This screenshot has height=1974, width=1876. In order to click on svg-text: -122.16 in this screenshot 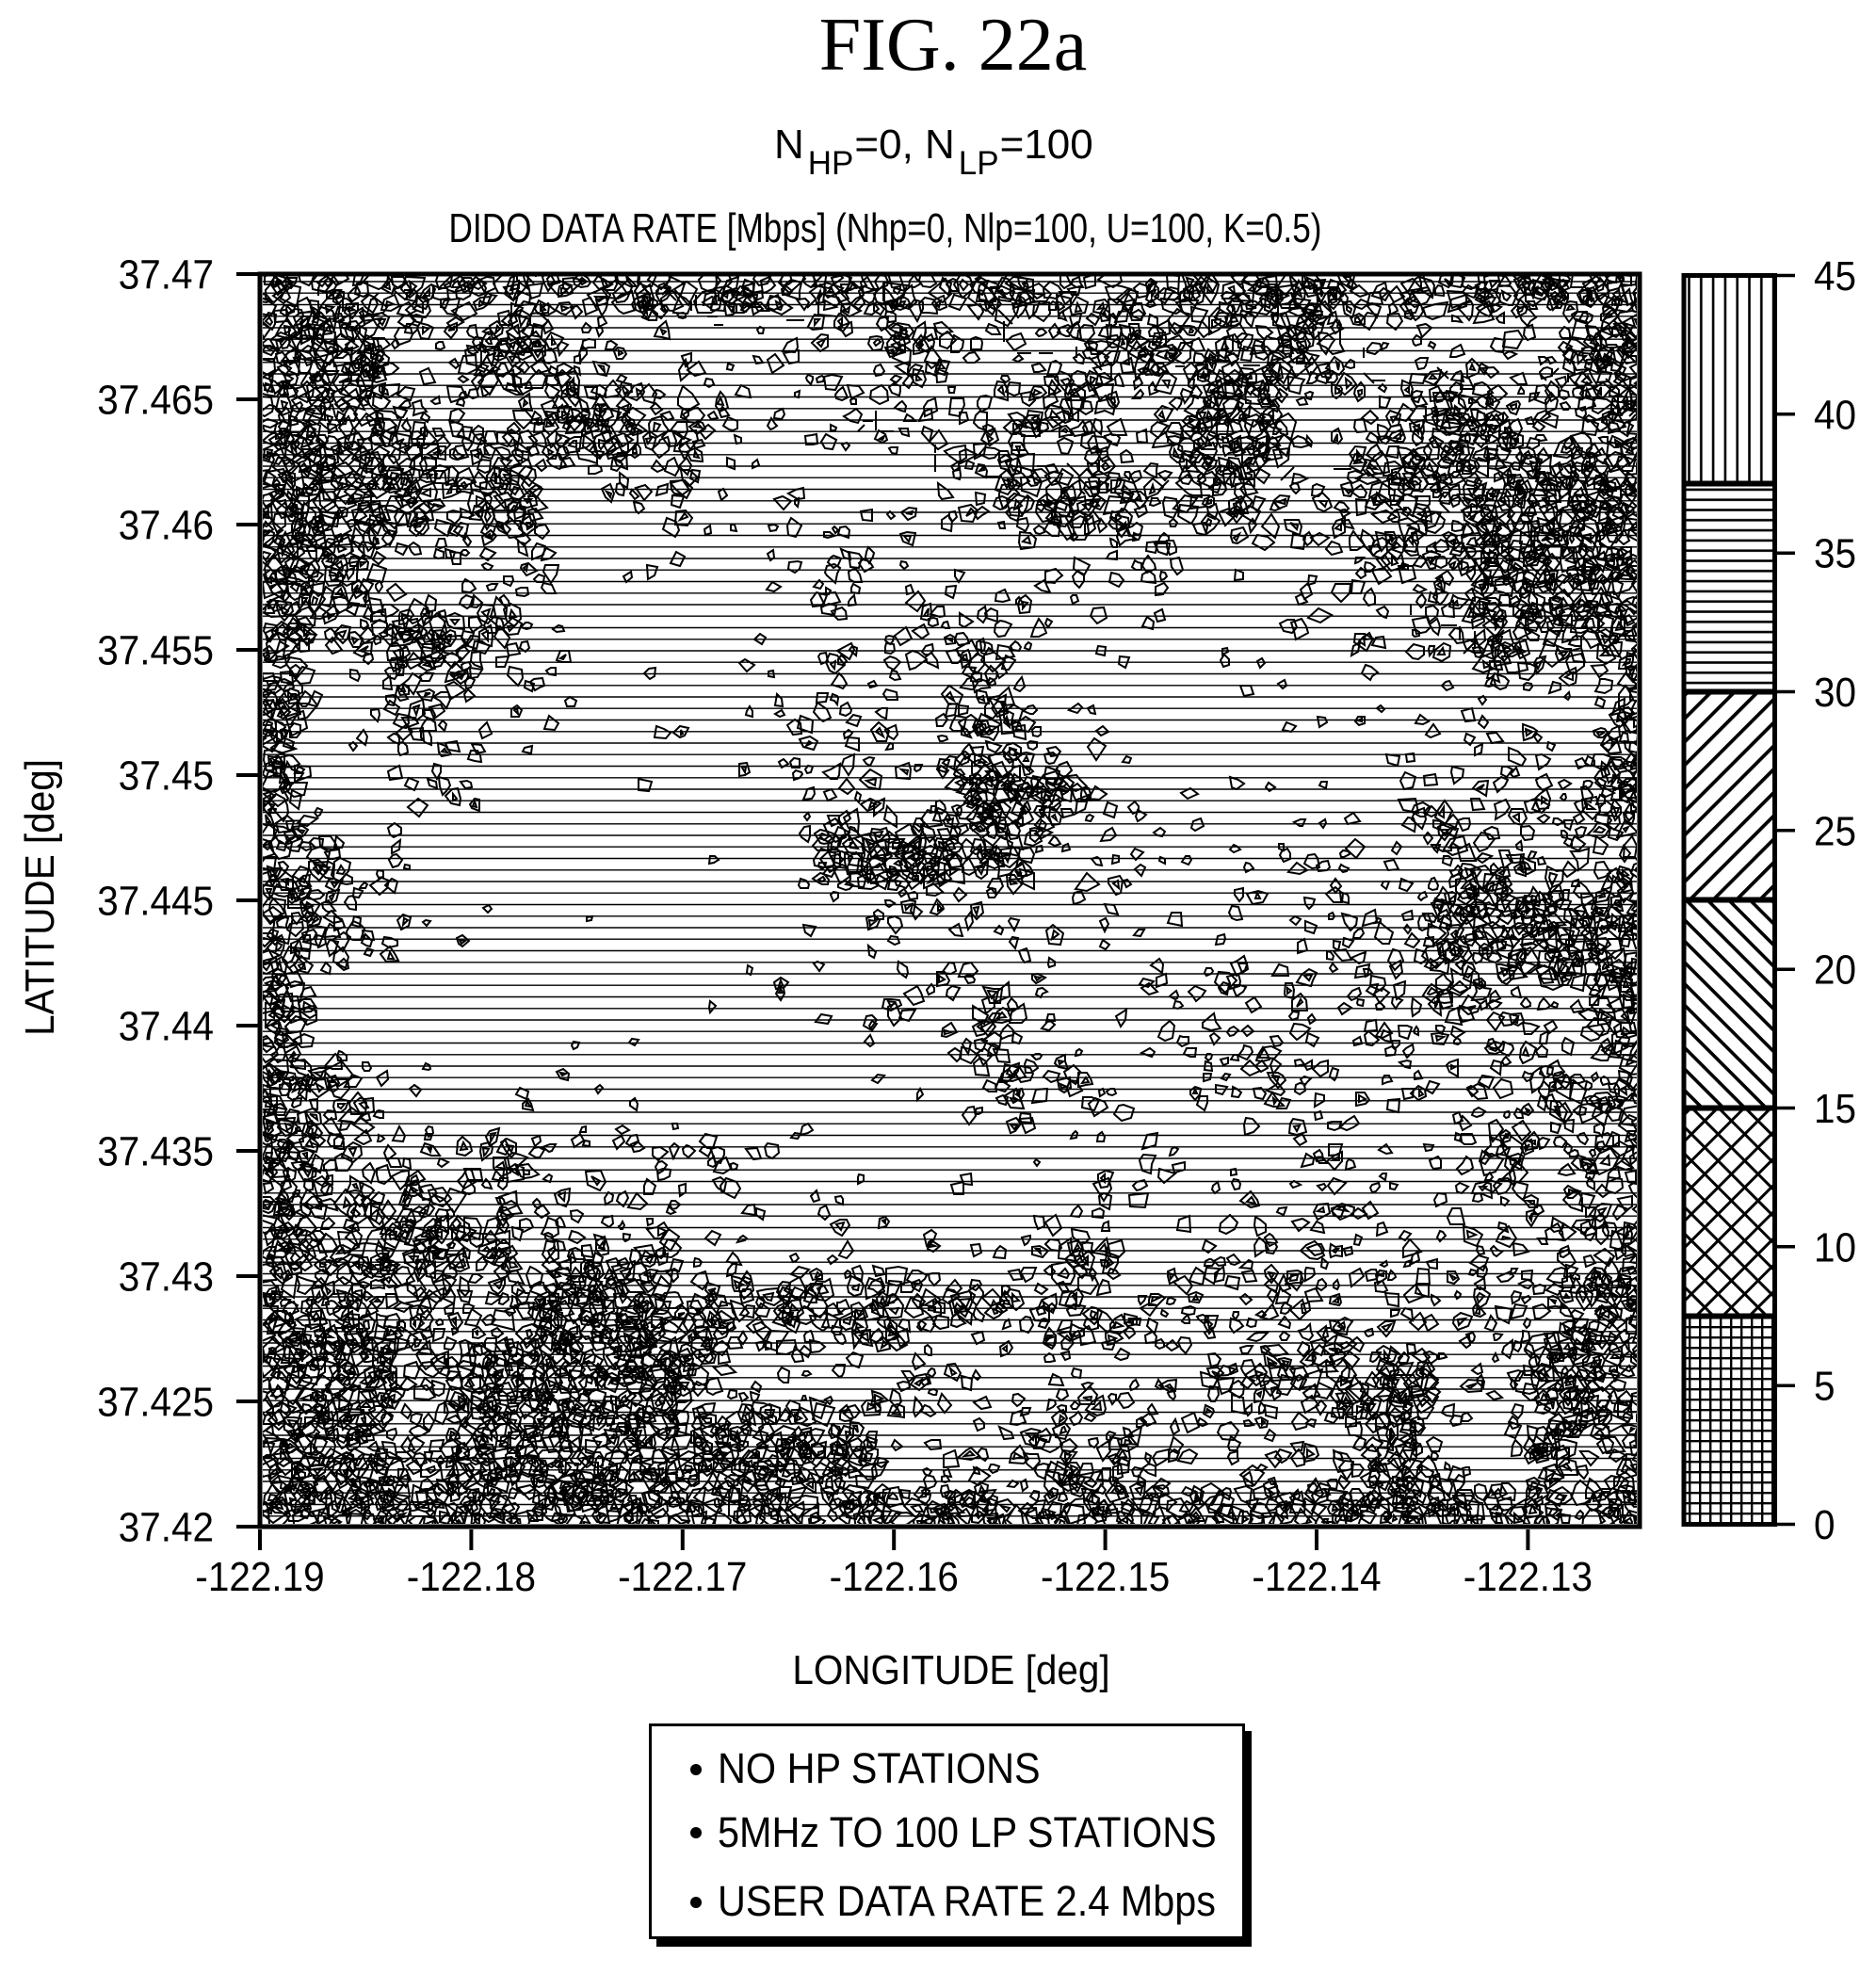, I will do `click(894, 1576)`.